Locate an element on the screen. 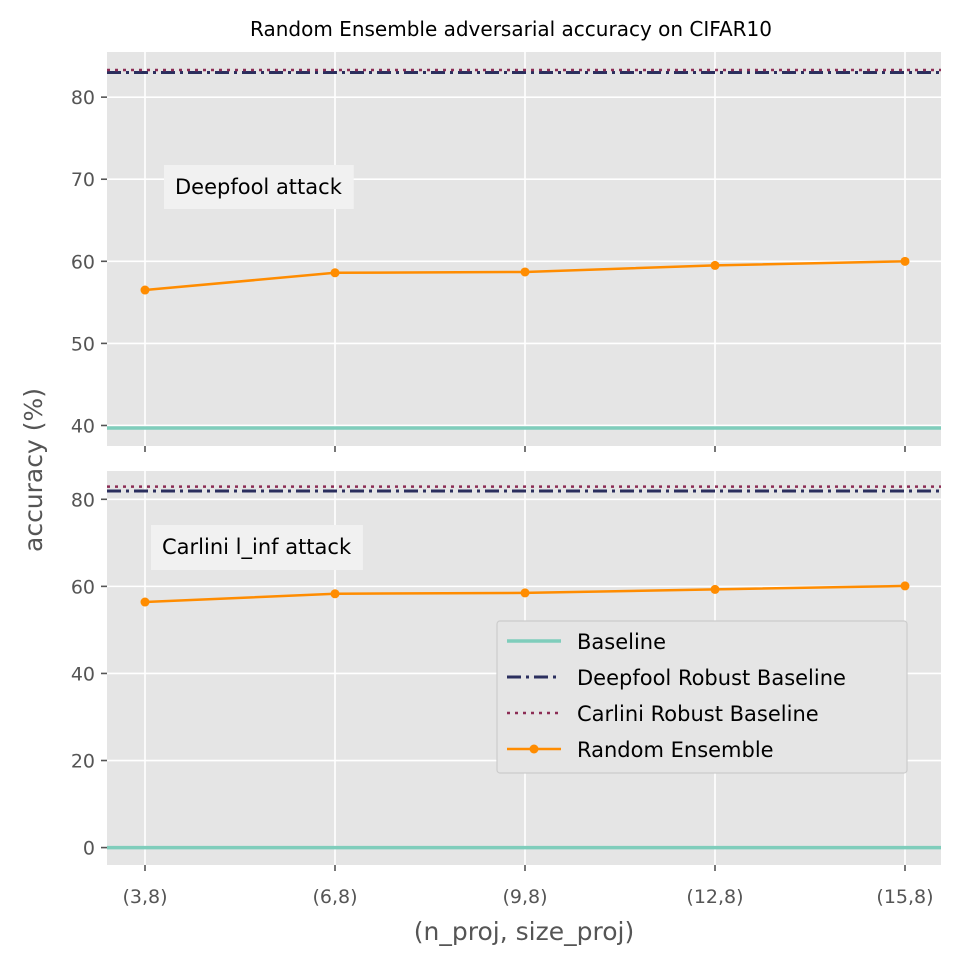  panel-annotation: Carlini l_inf attack is located at coordinates (257, 547).